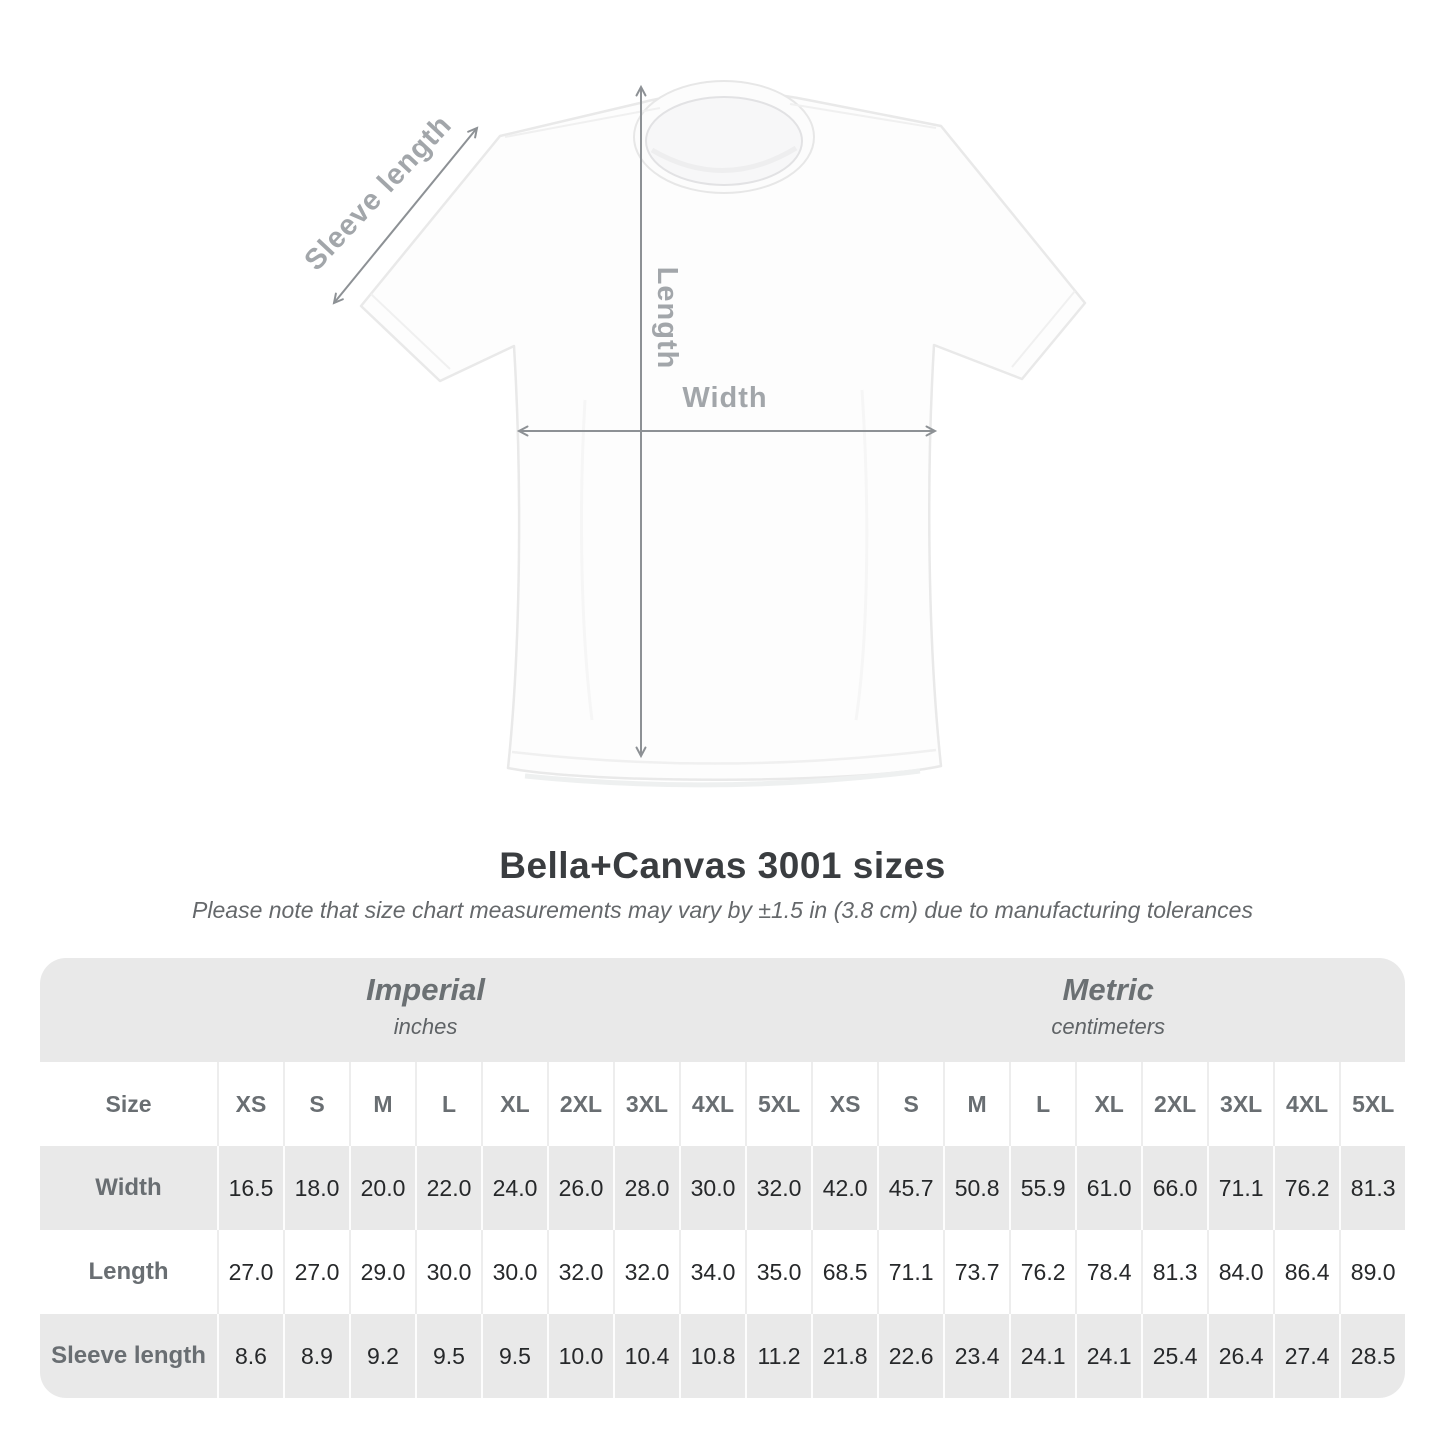  I want to click on size-value-cell: 55.9, so click(1042, 1188).